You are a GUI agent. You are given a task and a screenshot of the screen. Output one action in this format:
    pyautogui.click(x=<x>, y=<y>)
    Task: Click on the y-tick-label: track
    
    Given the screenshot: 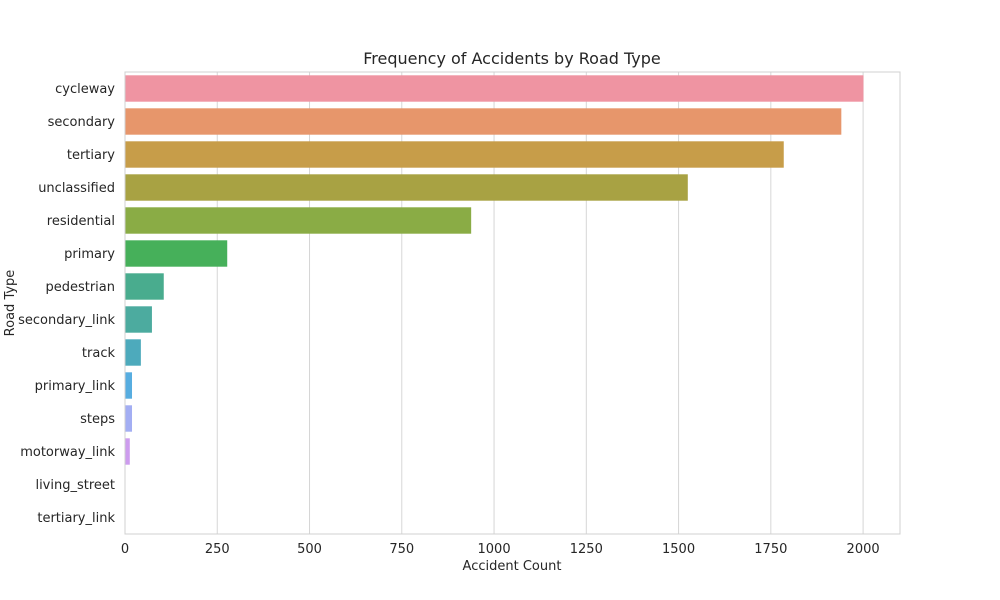 What is the action you would take?
    pyautogui.click(x=99, y=353)
    